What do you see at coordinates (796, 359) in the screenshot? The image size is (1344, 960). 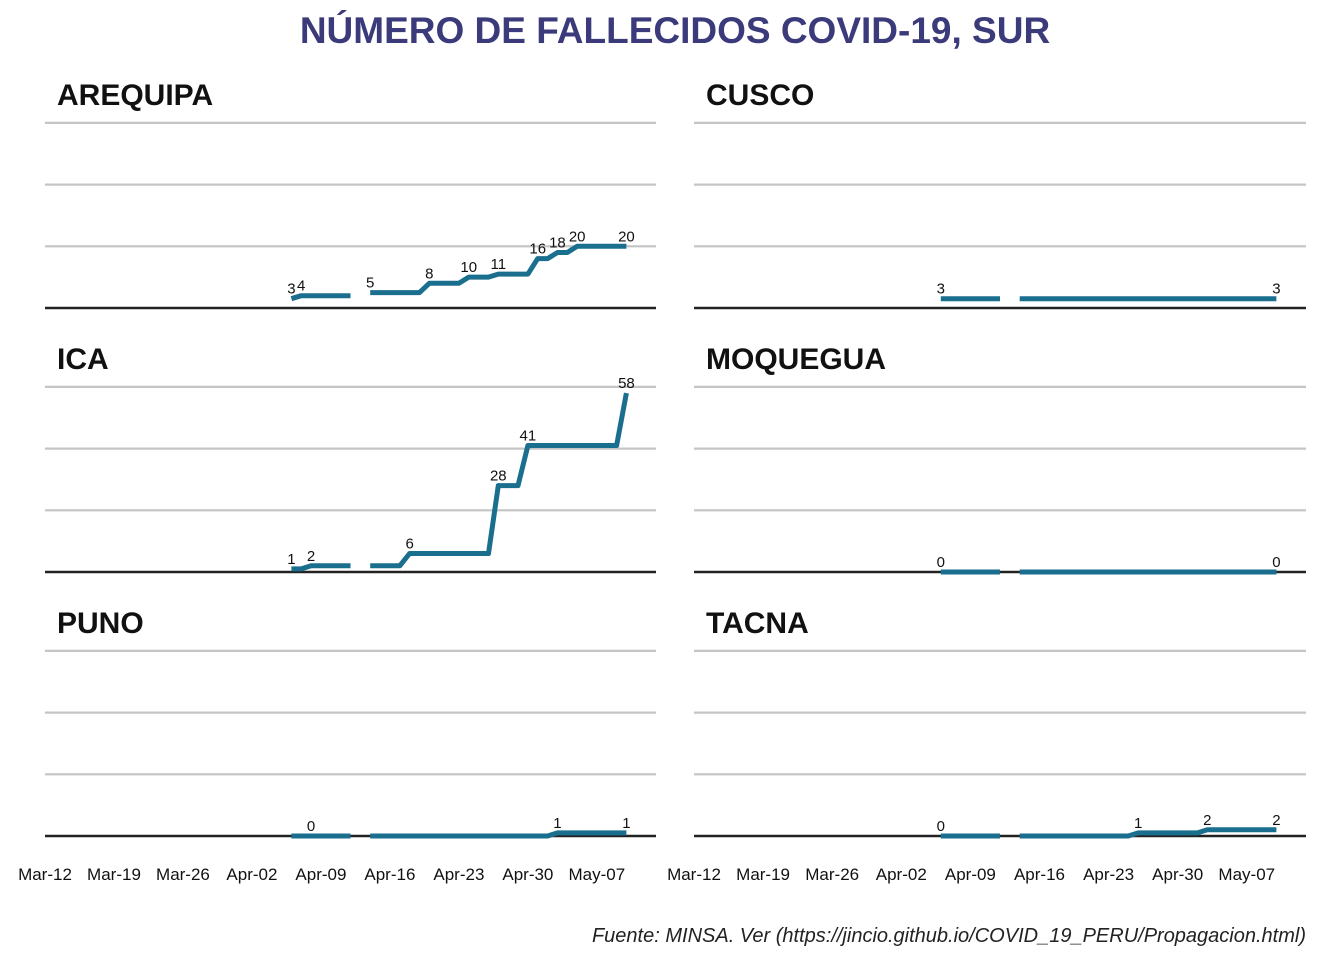 I see `panel-title-moquegua: MOQUEGUA` at bounding box center [796, 359].